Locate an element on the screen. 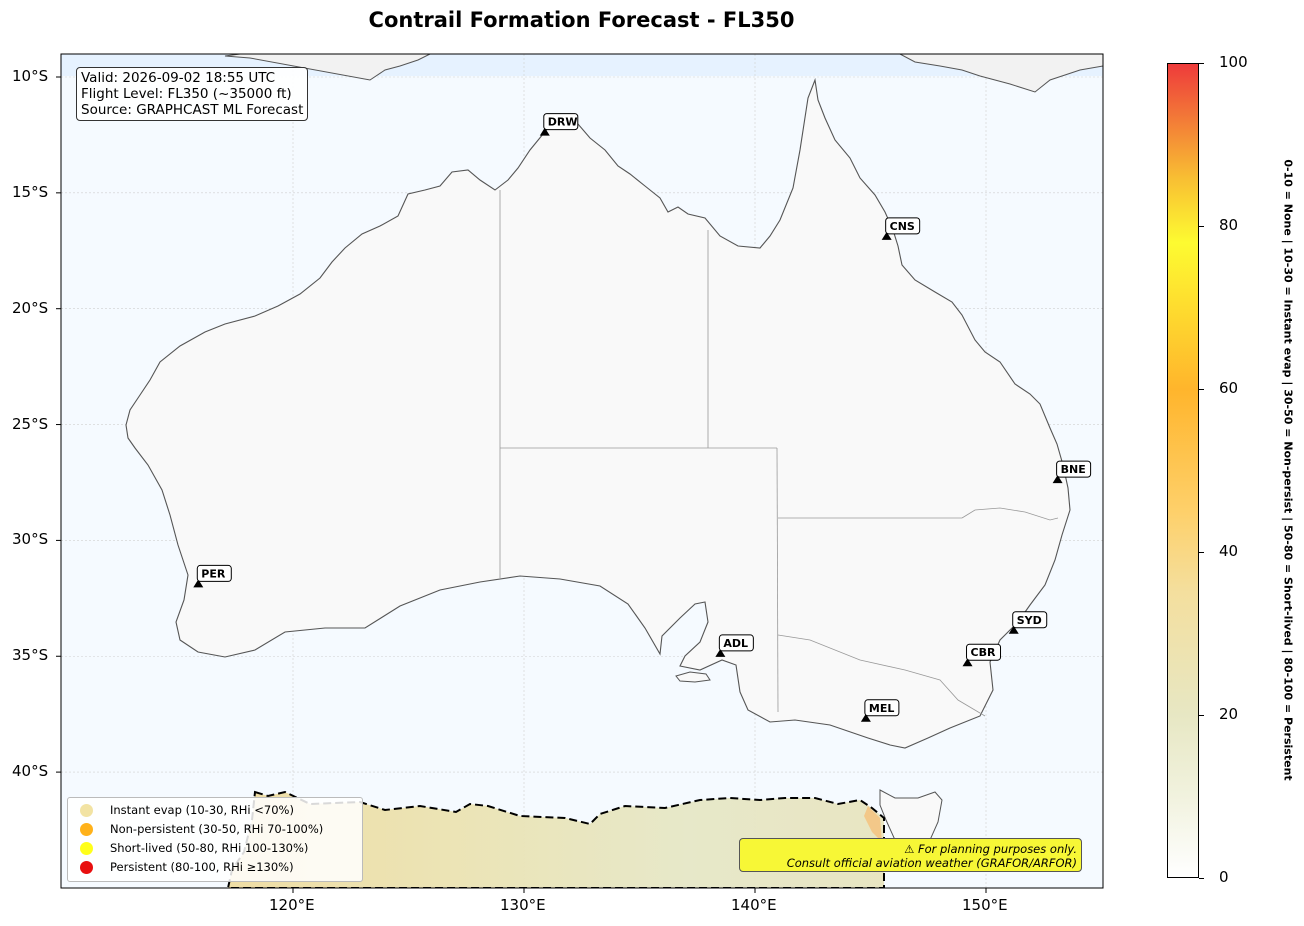 Image resolution: width=1304 pixels, height=926 pixels. airport-code: PER is located at coordinates (213, 573).